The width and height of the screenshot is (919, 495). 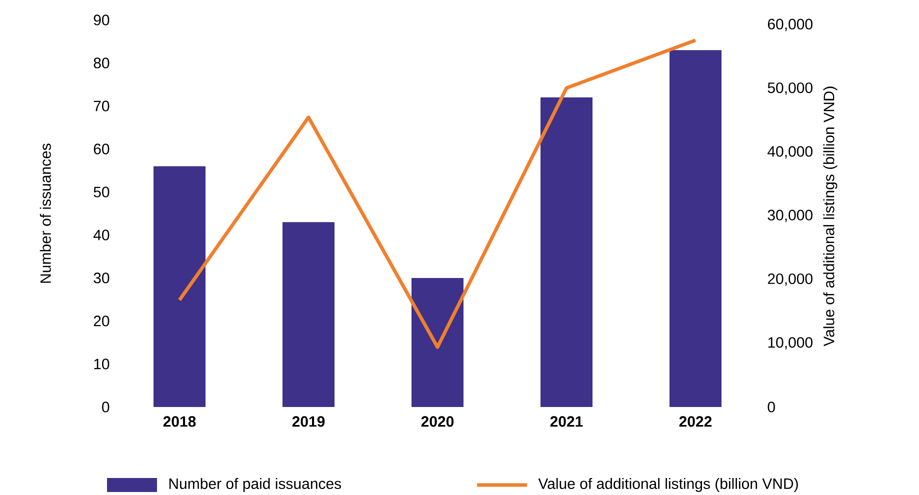 I want to click on y-tick-label: 80, so click(x=102, y=63).